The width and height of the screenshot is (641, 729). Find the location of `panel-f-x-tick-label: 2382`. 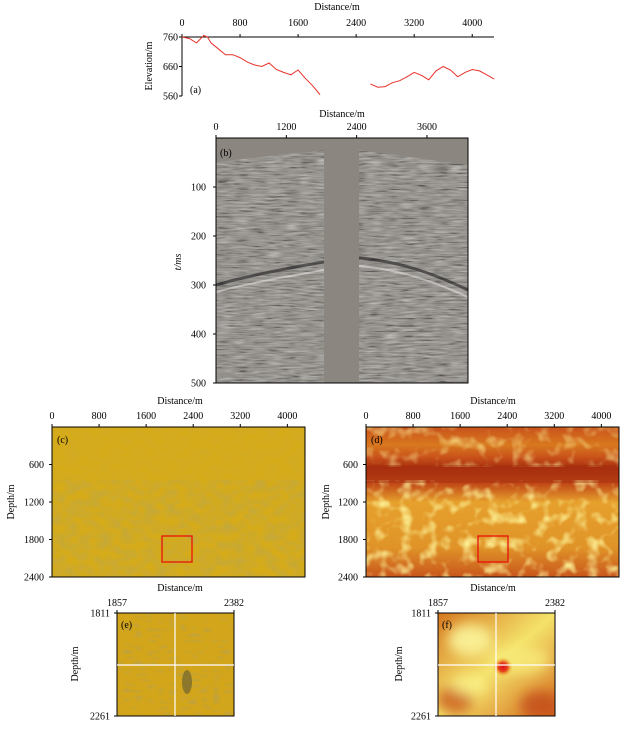

panel-f-x-tick-label: 2382 is located at coordinates (555, 603).